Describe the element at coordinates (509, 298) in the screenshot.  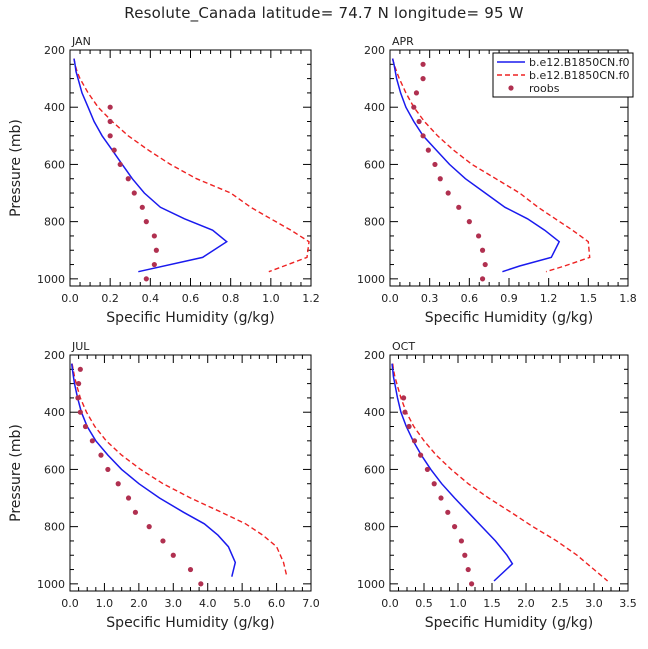
I see `x-tick-label: 0.9` at that location.